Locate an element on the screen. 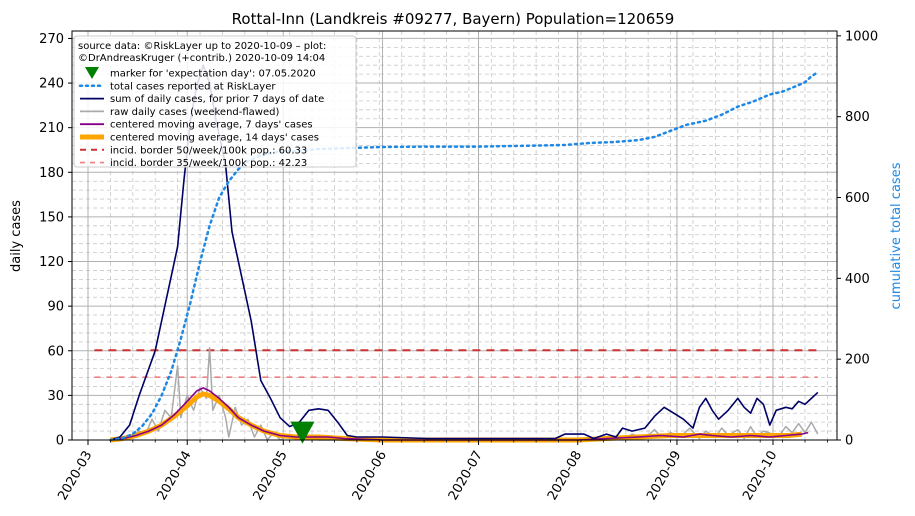  y-axis-label: daily cases is located at coordinates (16, 236).